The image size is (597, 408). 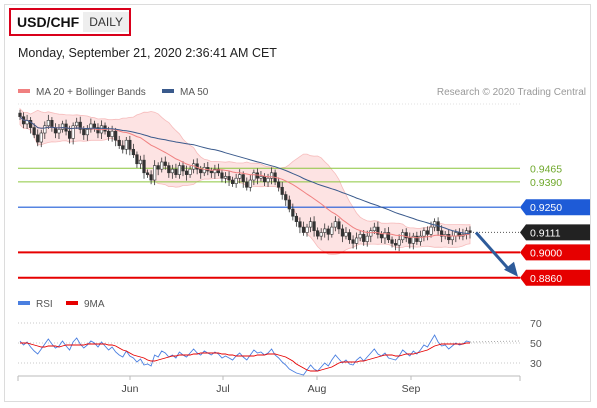 I want to click on rsi-ma-line, so click(x=245, y=357).